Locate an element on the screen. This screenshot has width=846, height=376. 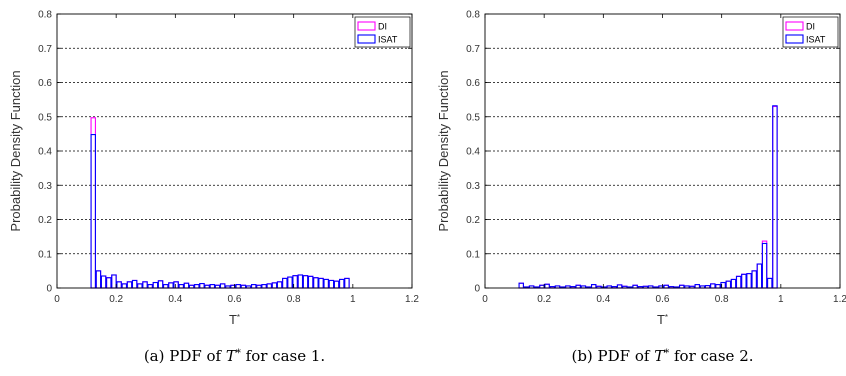
y-axis-label: Probability Density Function is located at coordinates (443, 150).